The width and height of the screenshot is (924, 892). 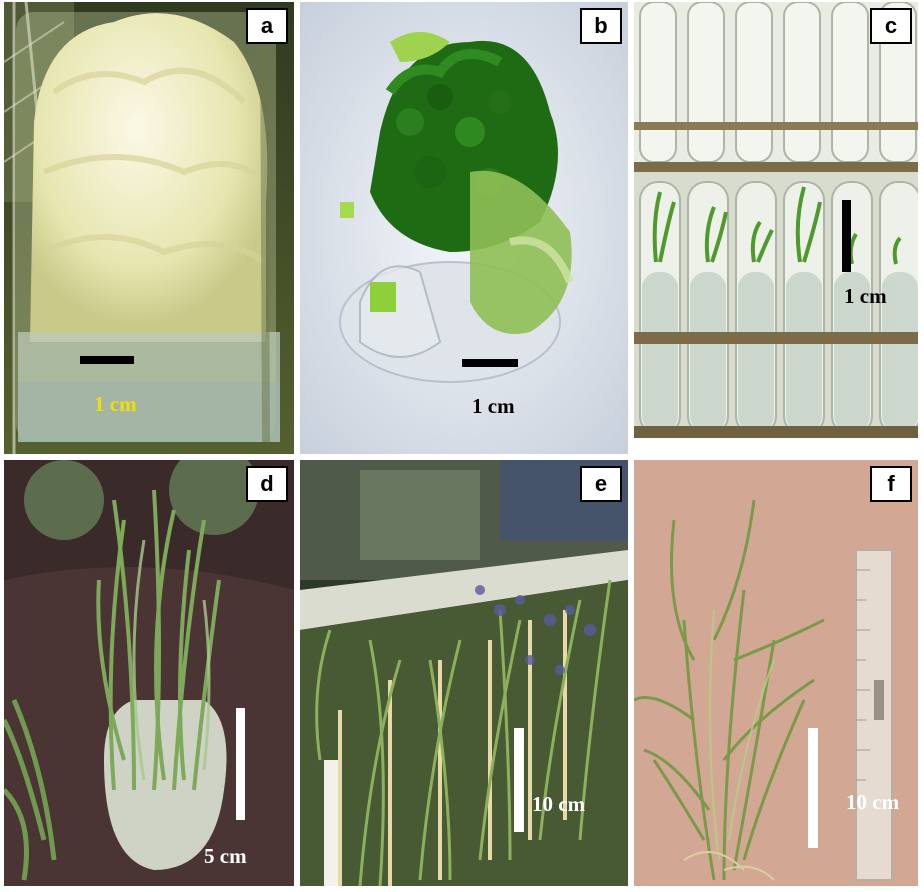 I want to click on panel-b-scale-bar, so click(x=490, y=363).